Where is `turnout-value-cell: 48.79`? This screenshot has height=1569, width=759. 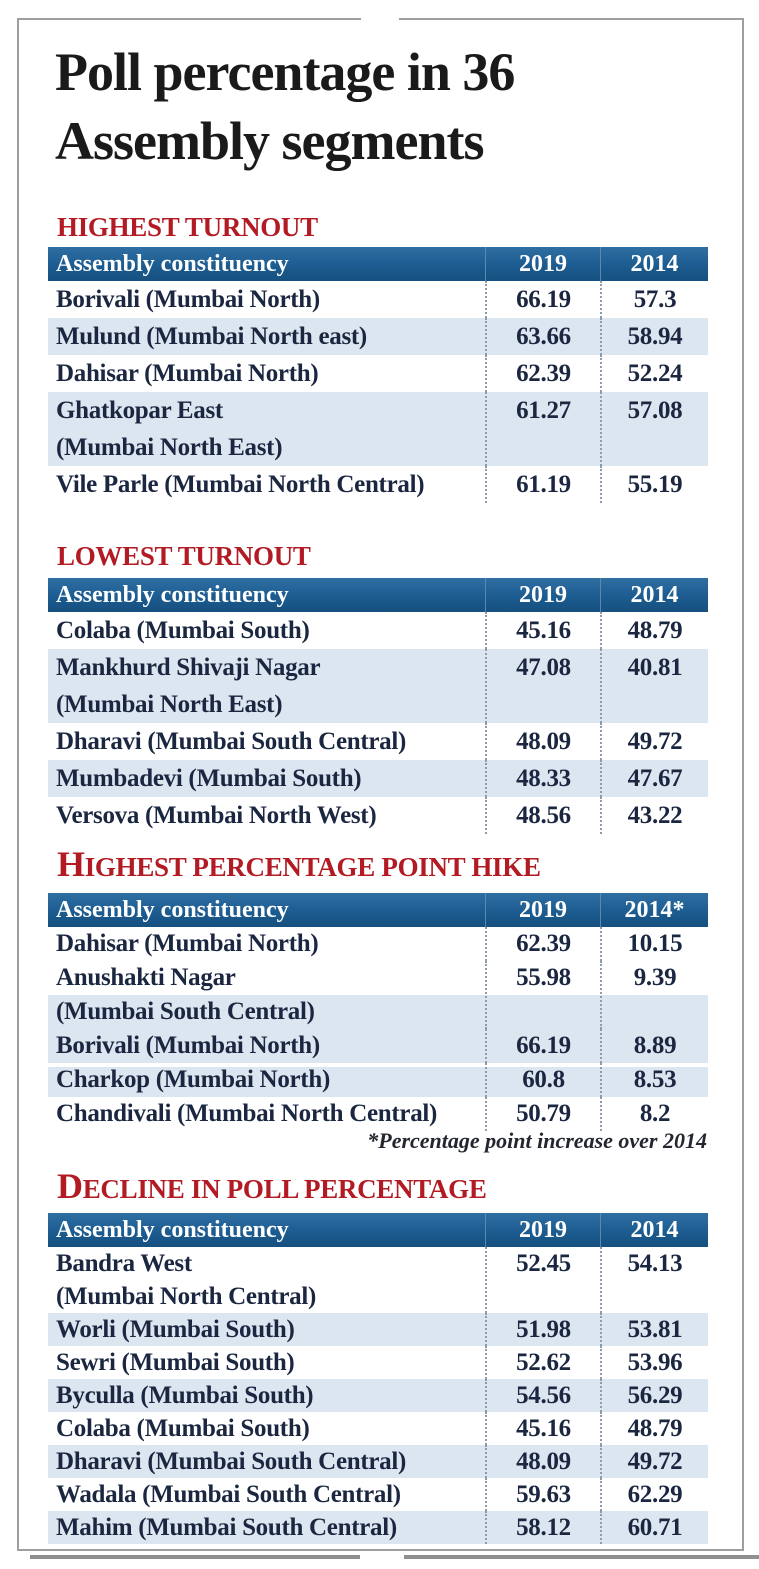 turnout-value-cell: 48.79 is located at coordinates (654, 630).